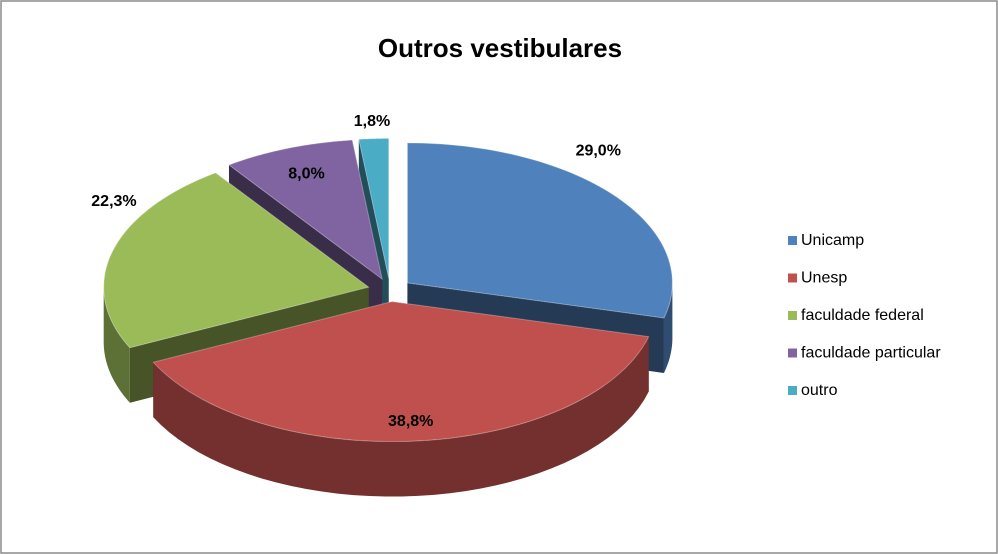 This screenshot has height=554, width=998. What do you see at coordinates (832, 240) in the screenshot?
I see `legend-label: Unicamp` at bounding box center [832, 240].